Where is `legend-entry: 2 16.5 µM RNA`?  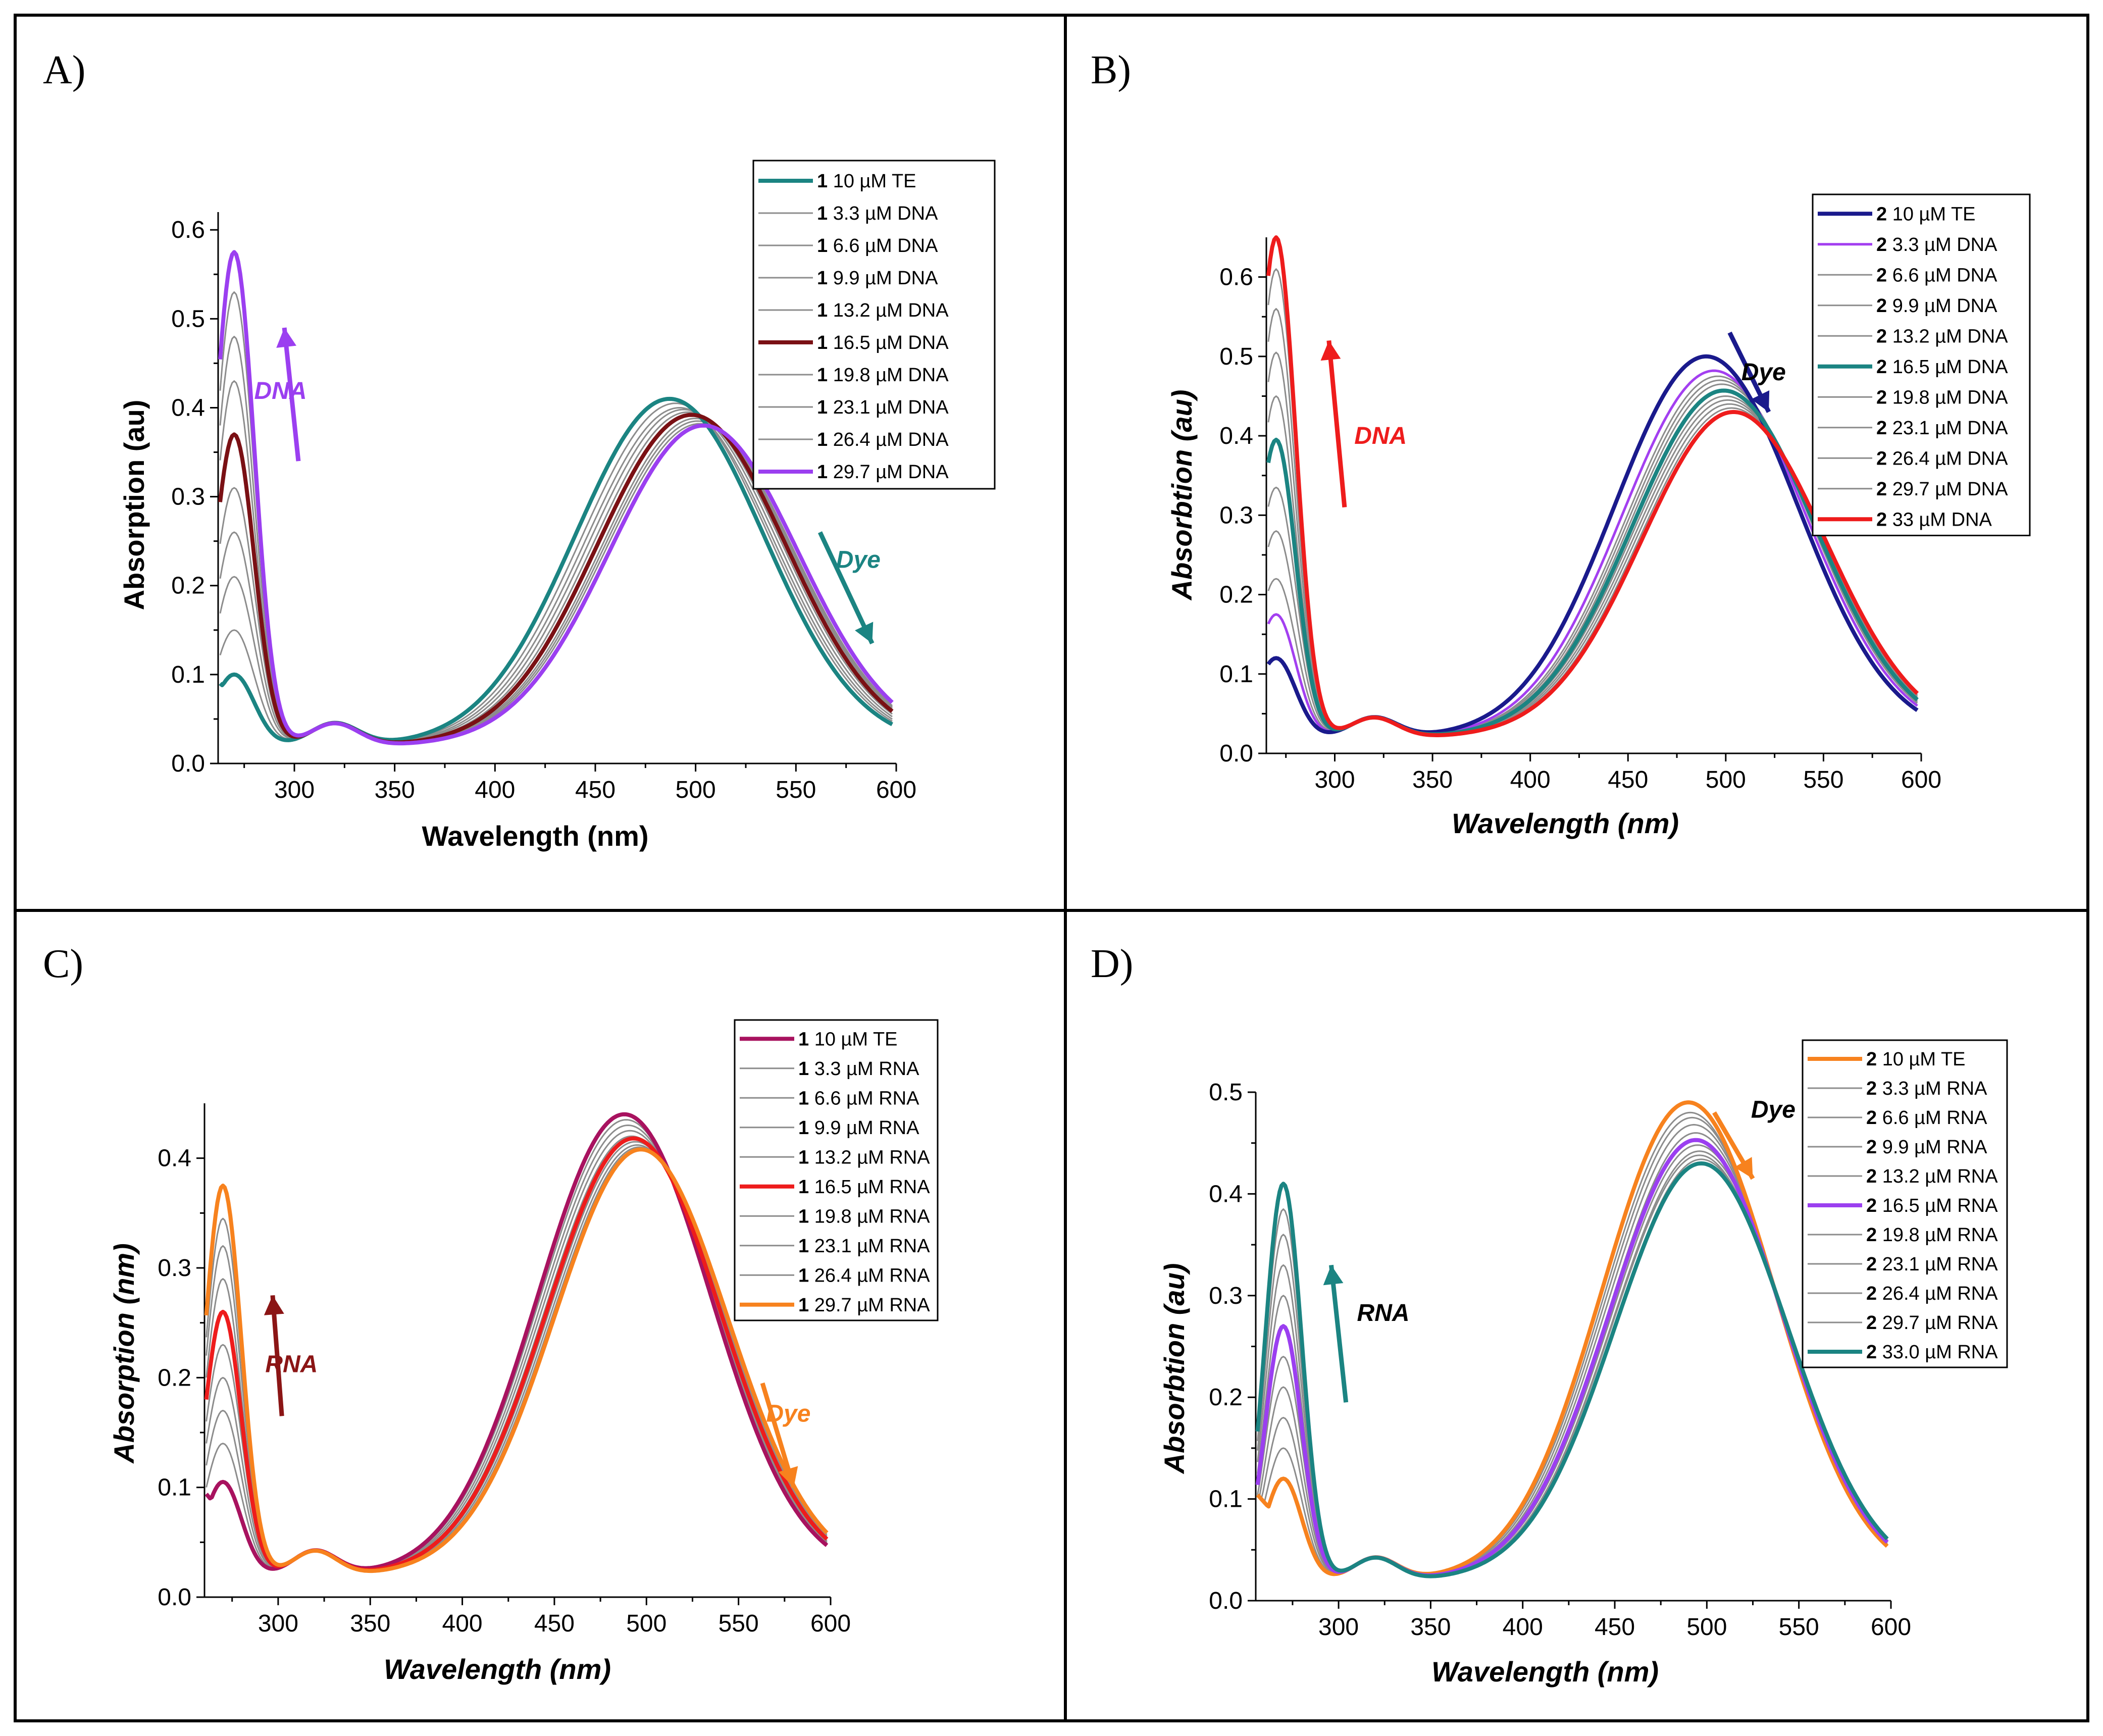 legend-entry: 2 16.5 µM RNA is located at coordinates (1932, 1205).